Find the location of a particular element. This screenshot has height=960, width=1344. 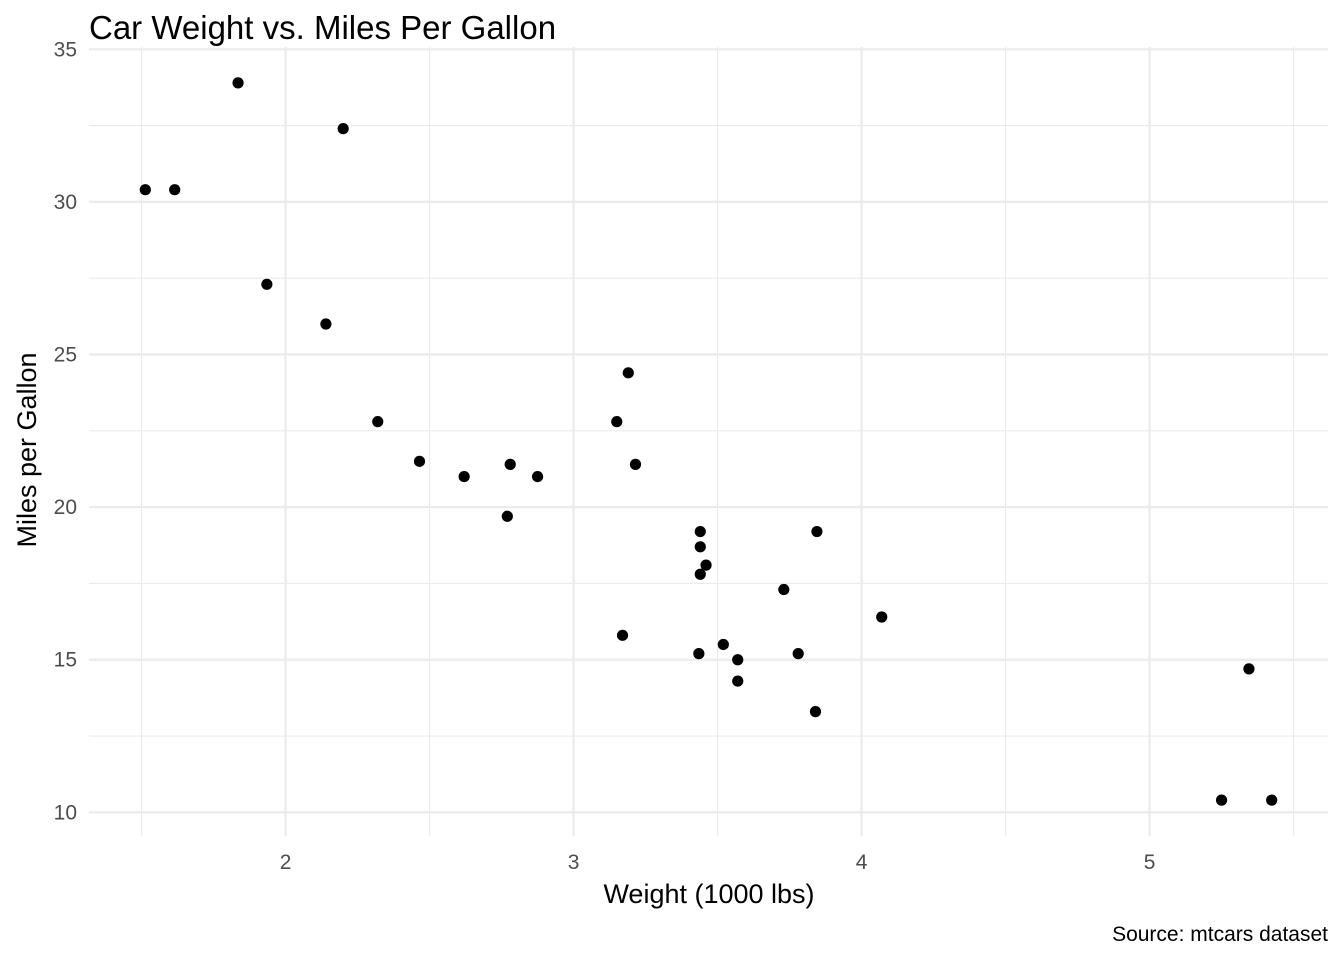

y-axis-title: Miles per Gallon is located at coordinates (27, 449).